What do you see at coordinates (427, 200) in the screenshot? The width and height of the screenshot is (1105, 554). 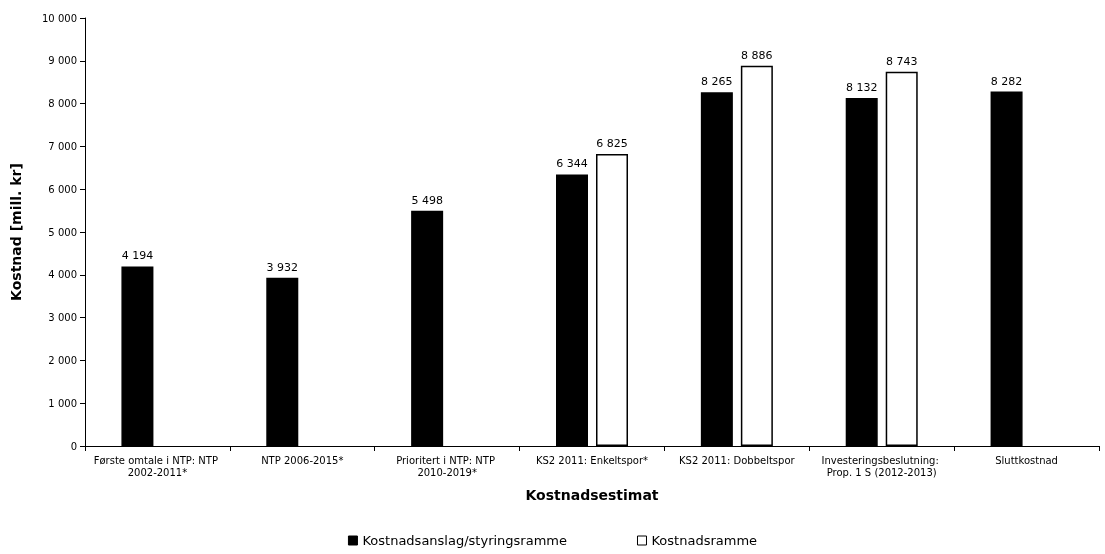 I see `data-label: 5 498` at bounding box center [427, 200].